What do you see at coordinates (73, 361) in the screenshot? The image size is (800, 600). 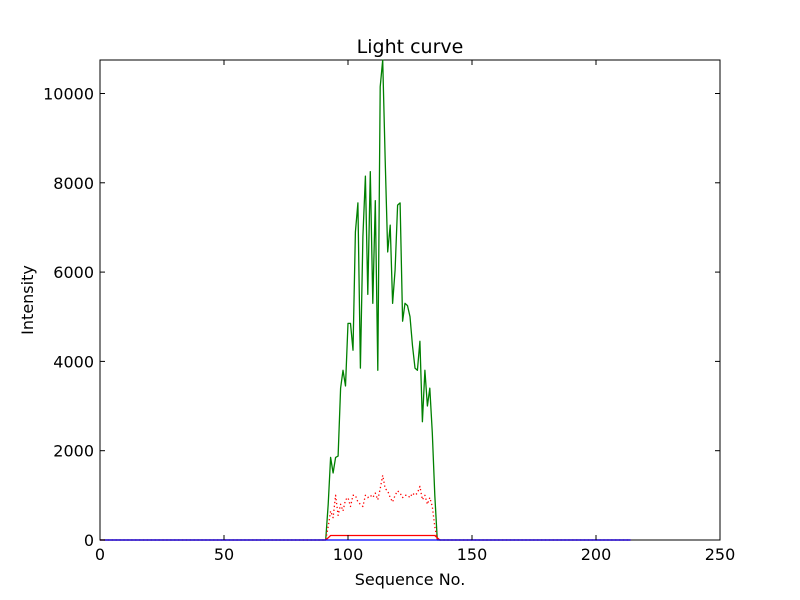 I see `y-tick-label: 4000` at bounding box center [73, 361].